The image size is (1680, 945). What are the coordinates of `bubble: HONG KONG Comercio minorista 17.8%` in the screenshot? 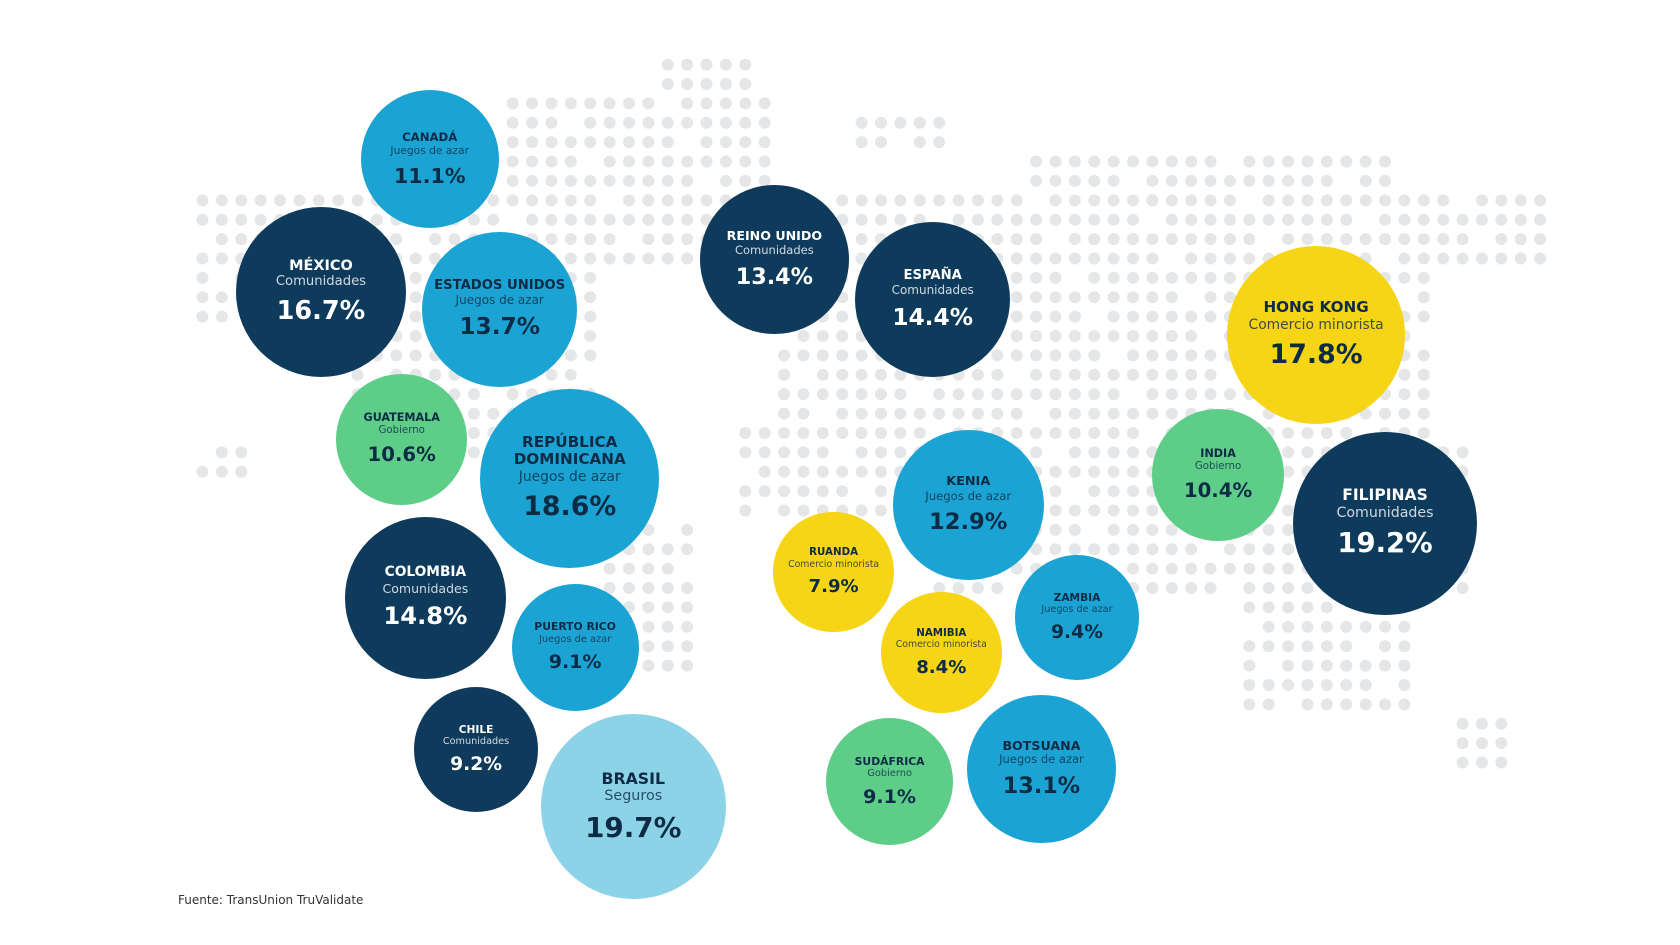 It's located at (1316, 335).